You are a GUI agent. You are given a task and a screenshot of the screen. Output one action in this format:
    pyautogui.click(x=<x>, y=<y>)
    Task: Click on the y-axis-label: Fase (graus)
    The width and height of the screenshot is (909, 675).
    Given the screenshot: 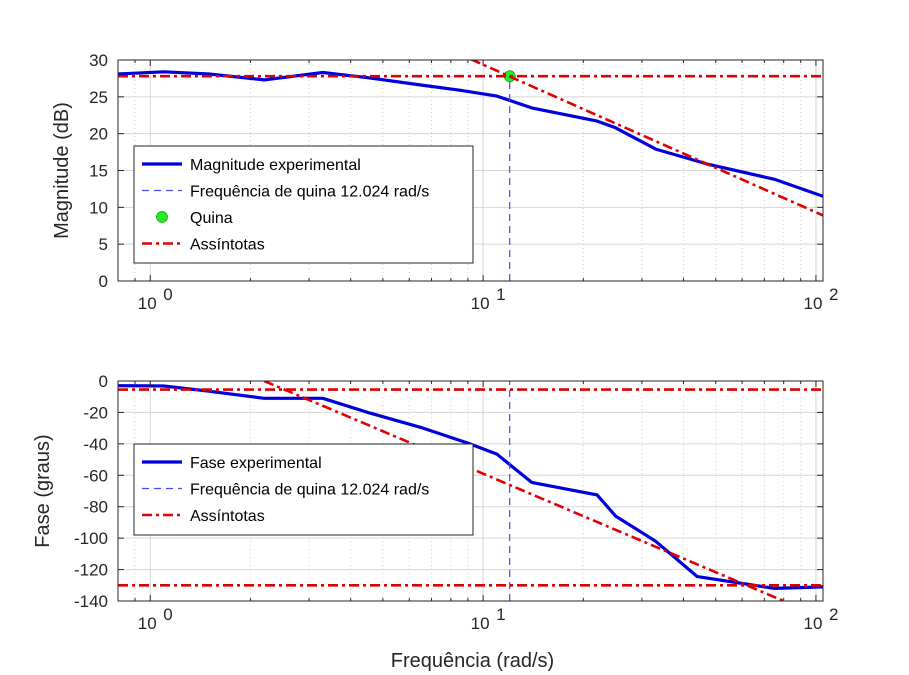 What is the action you would take?
    pyautogui.click(x=43, y=490)
    